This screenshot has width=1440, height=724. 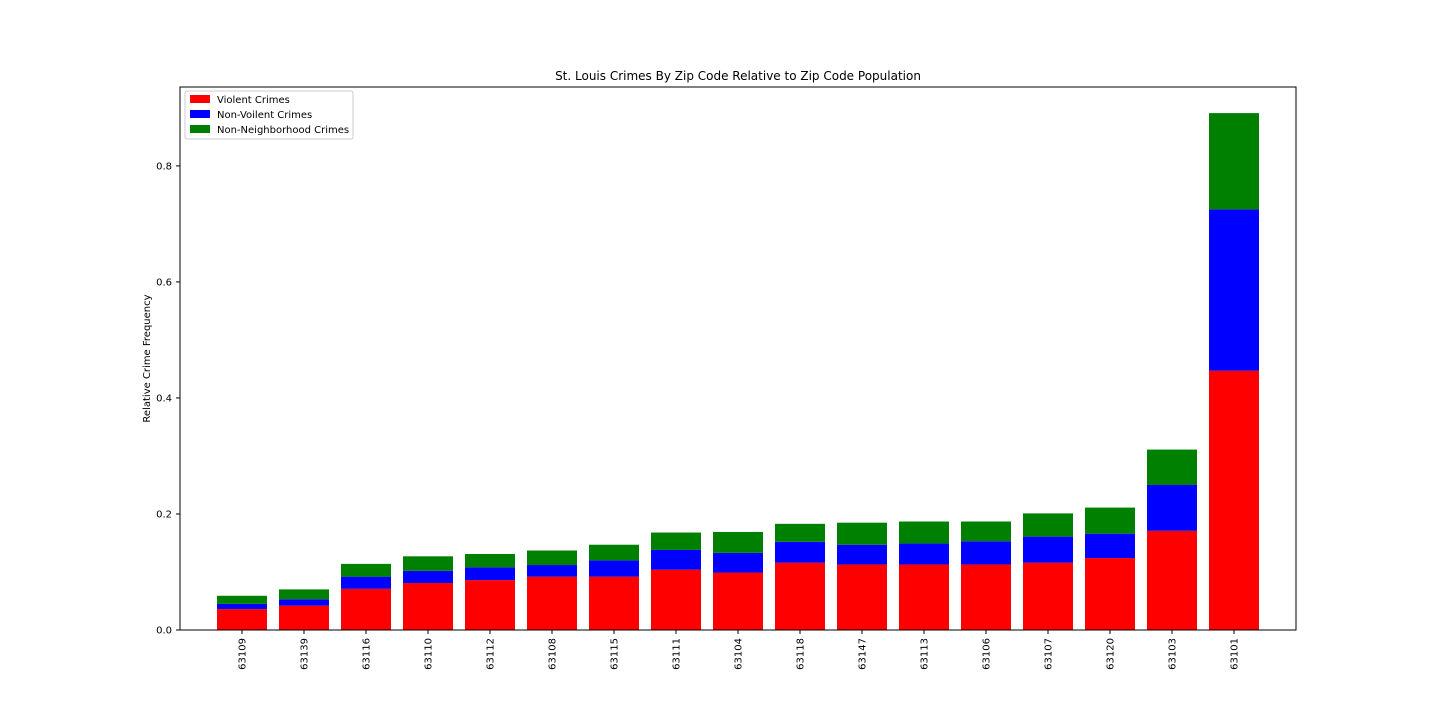 What do you see at coordinates (677, 654) in the screenshot?
I see `x-tick-label: 63111` at bounding box center [677, 654].